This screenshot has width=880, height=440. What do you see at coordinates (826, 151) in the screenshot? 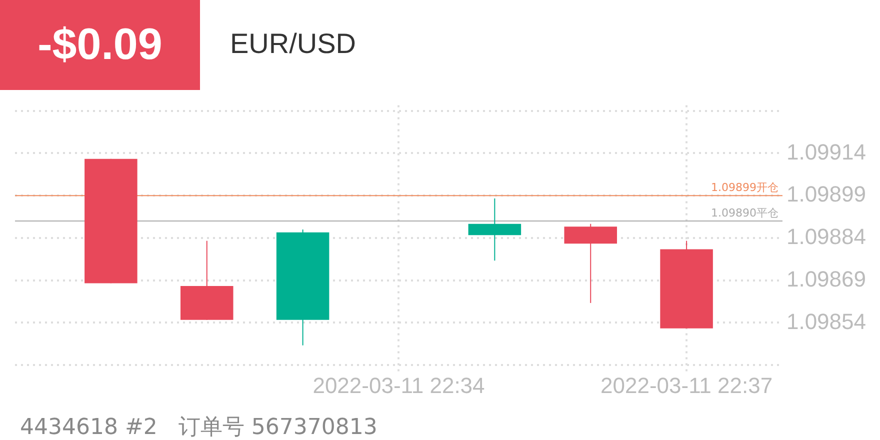
I see `y-tick-label: 1.09914` at bounding box center [826, 151].